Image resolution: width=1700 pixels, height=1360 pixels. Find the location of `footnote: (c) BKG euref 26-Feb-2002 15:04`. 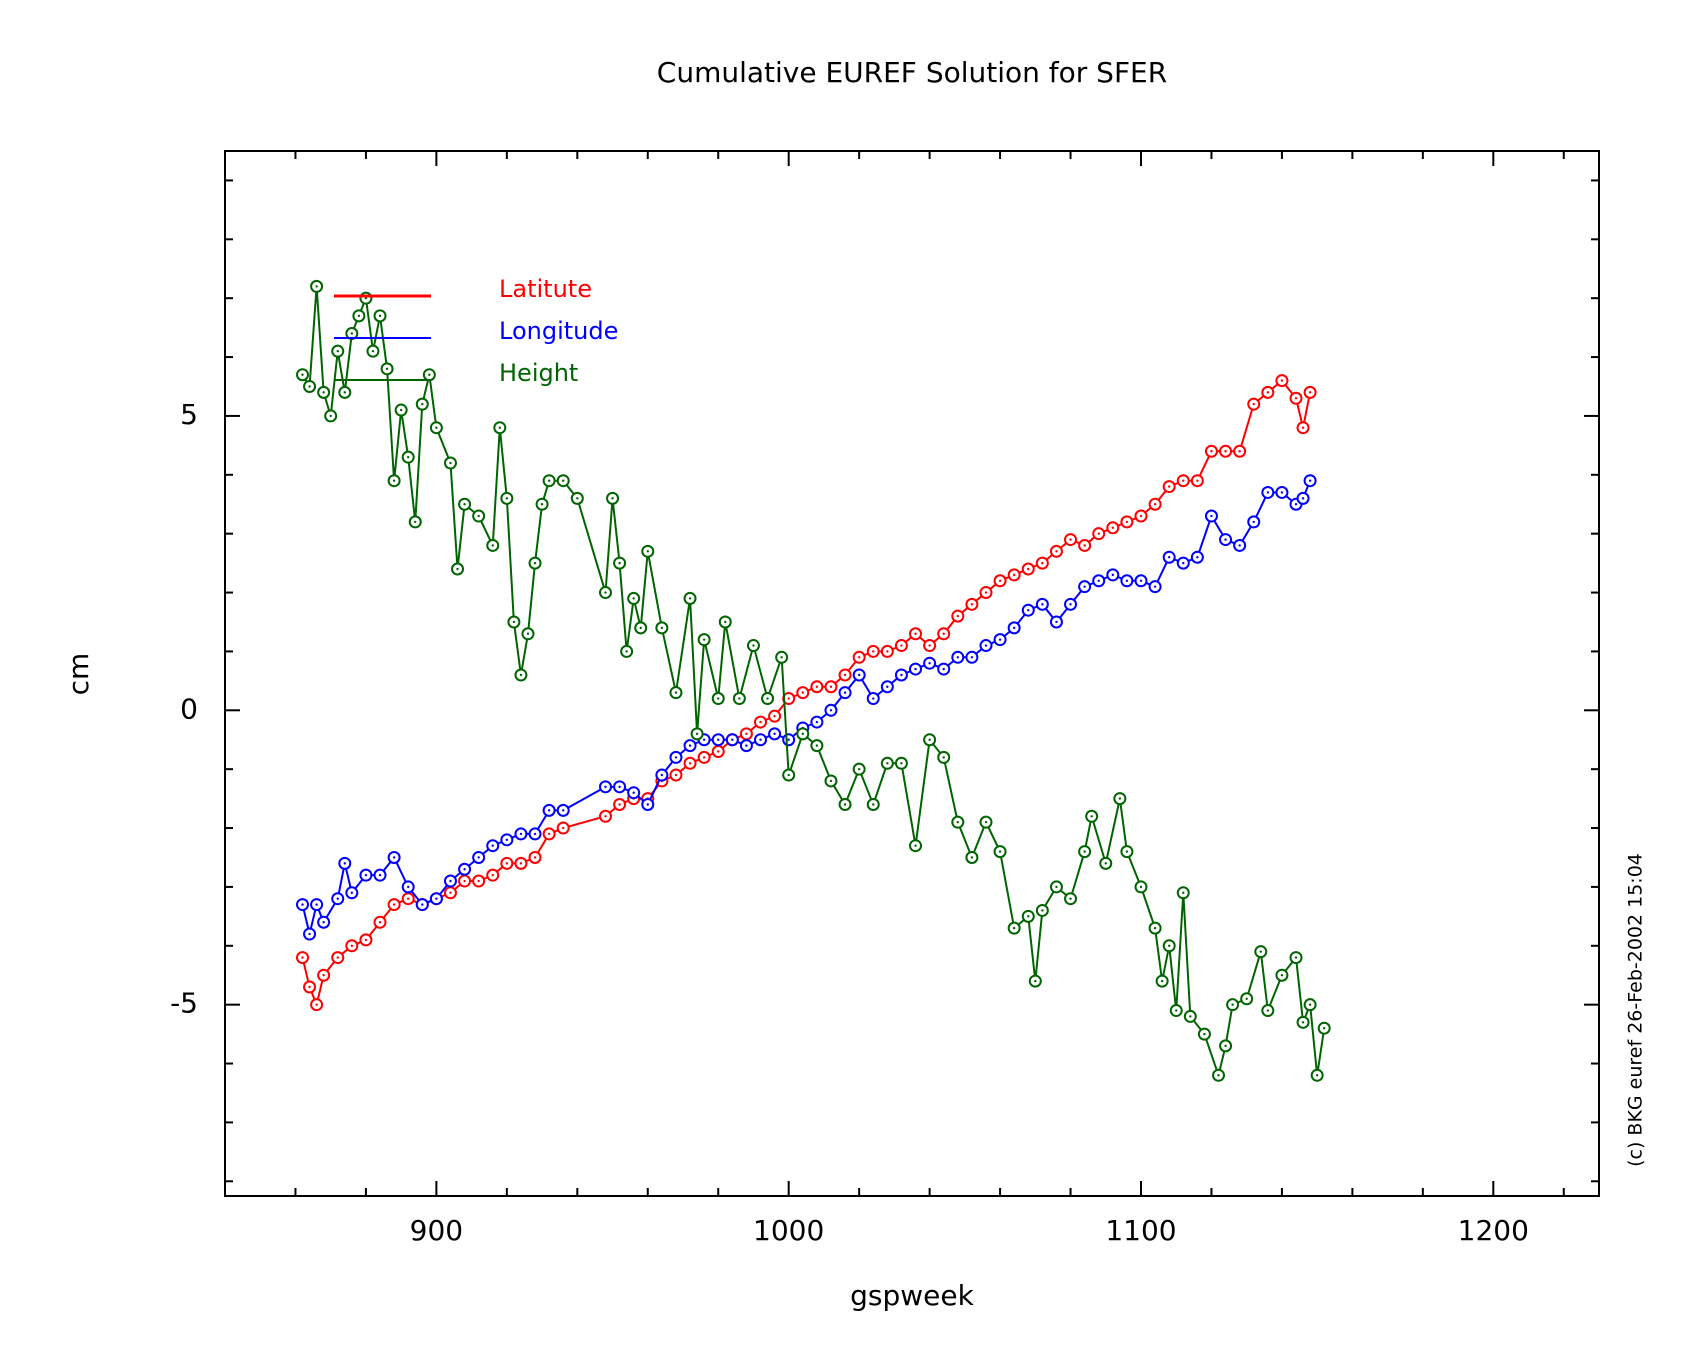

footnote: (c) BKG euref 26-Feb-2002 15:04 is located at coordinates (1636, 1010).